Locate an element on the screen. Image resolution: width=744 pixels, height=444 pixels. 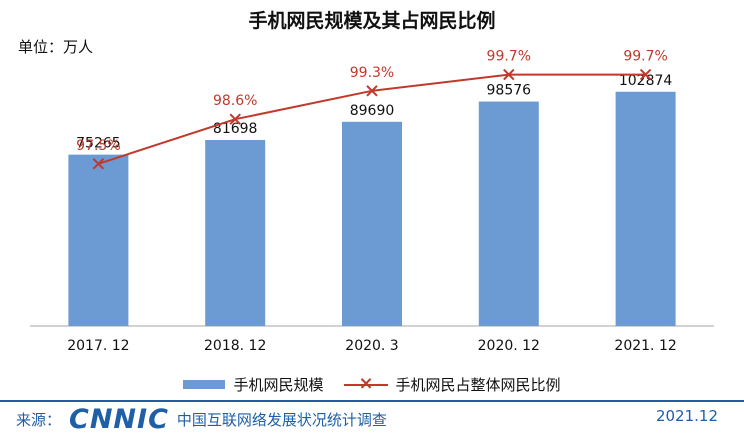
bar-value-label: 102874 is located at coordinates (646, 81).